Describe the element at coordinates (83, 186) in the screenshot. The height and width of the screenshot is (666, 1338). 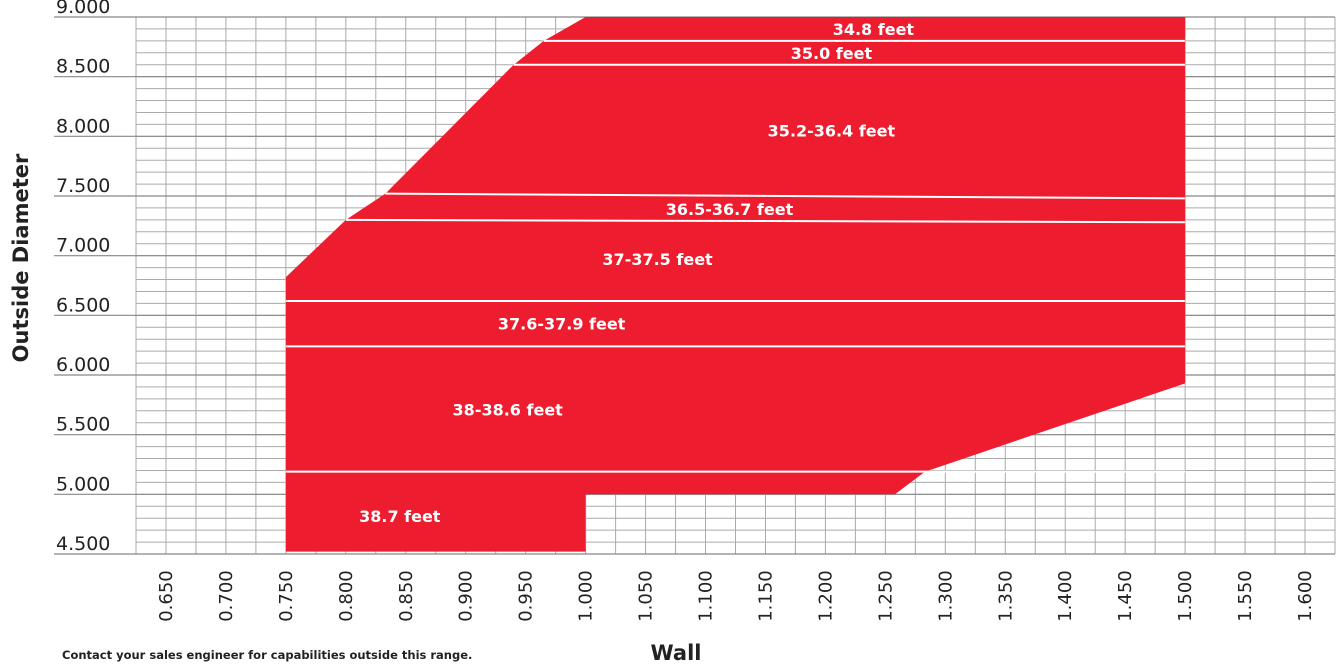
I see `y-tick-label: 7.500` at that location.